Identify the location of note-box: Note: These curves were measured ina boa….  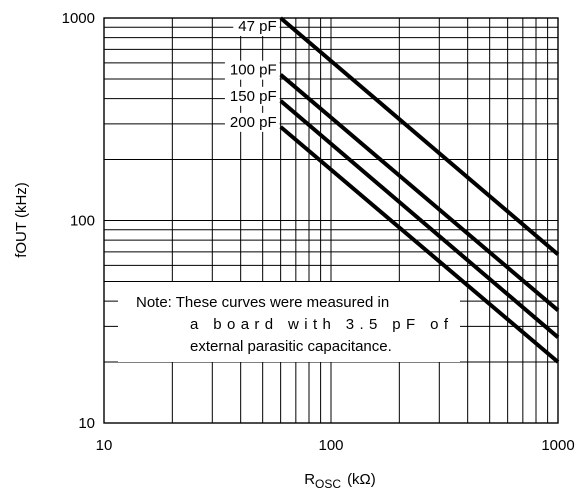
(289, 322).